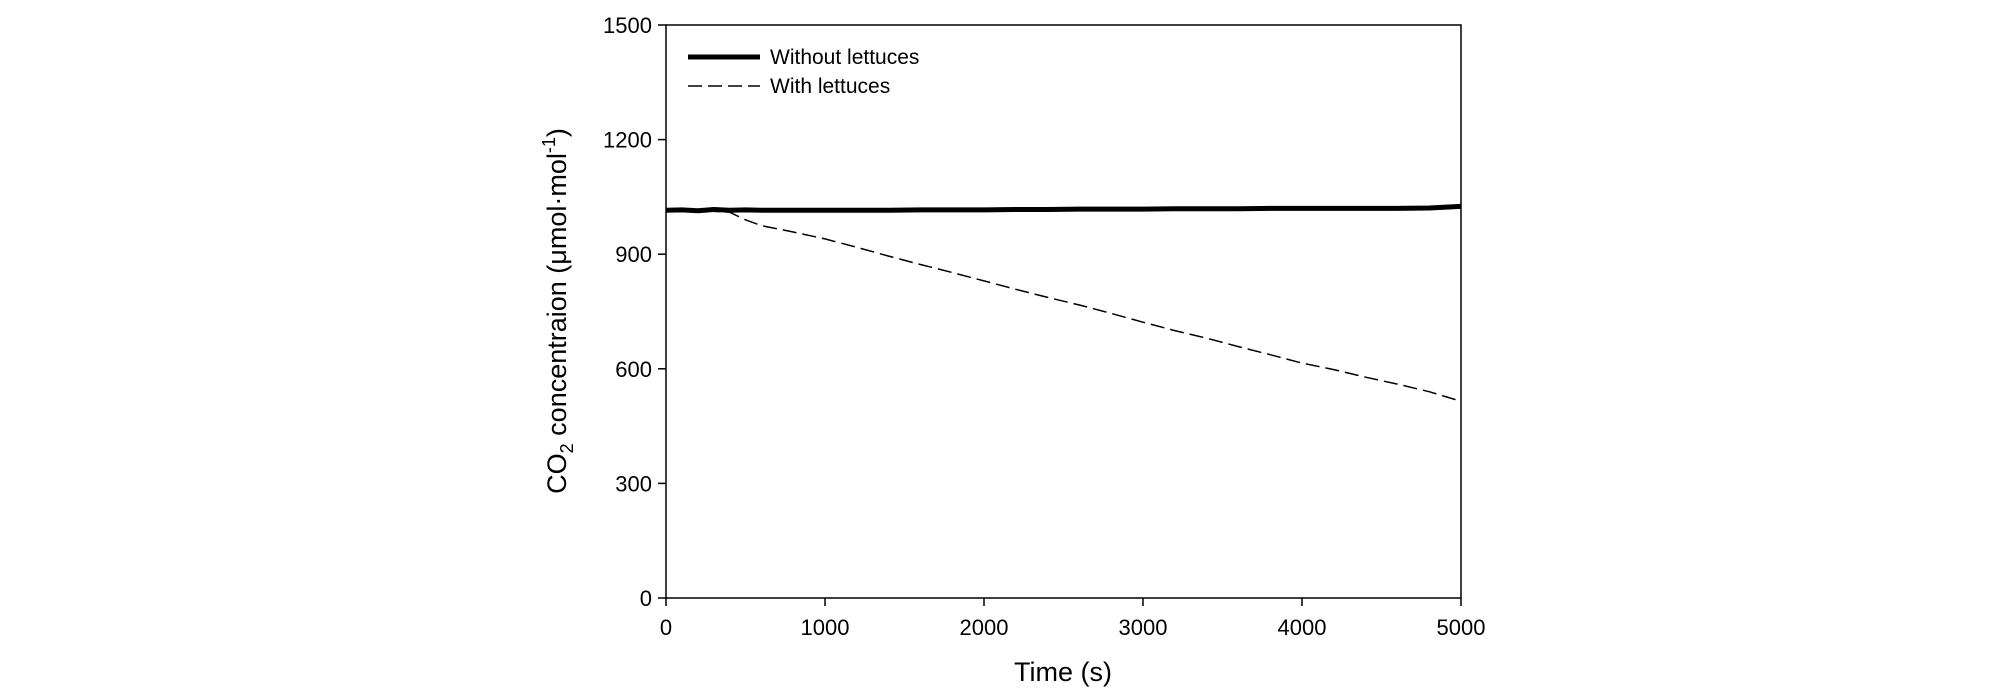 Image resolution: width=2008 pixels, height=699 pixels. I want to click on series-line-without-lettuces, so click(1063, 208).